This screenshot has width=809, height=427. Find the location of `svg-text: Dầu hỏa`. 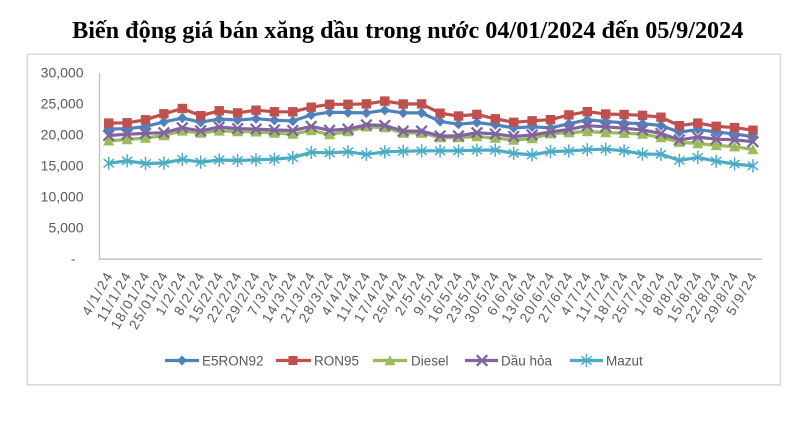

svg-text: Dầu hỏa is located at coordinates (527, 361).